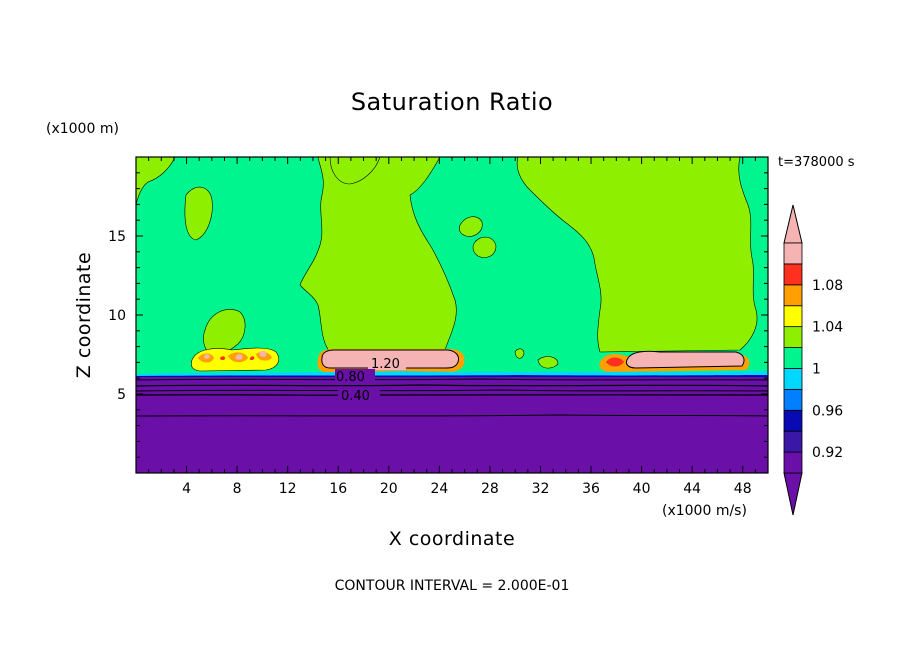  I want to click on x-tick-label: 32, so click(541, 489).